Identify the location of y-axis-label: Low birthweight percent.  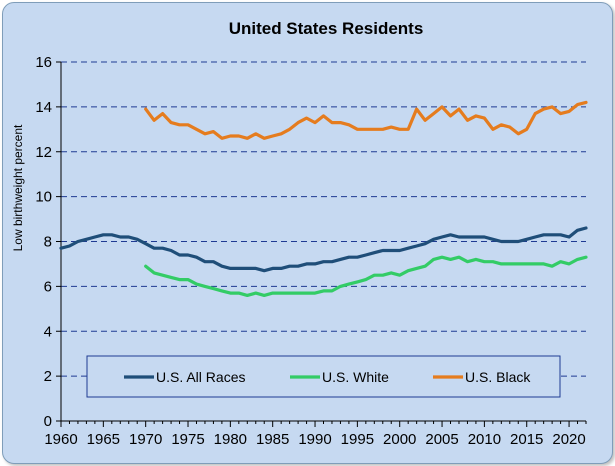
(18, 187).